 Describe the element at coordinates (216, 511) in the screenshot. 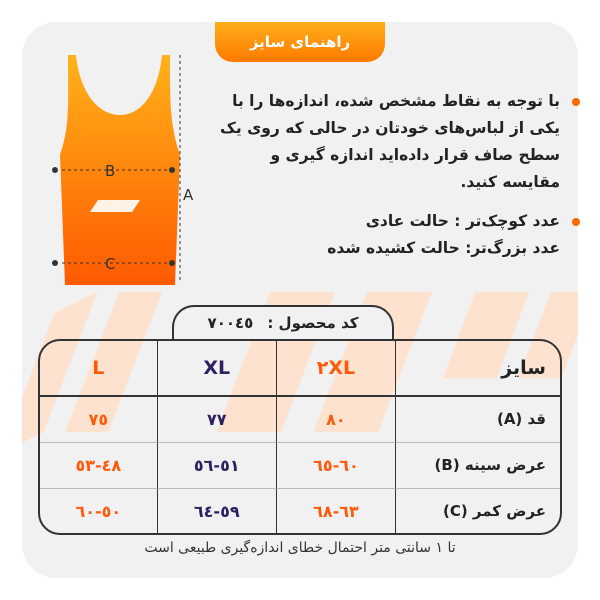

I see `cell: ٥٩-٦٤` at that location.